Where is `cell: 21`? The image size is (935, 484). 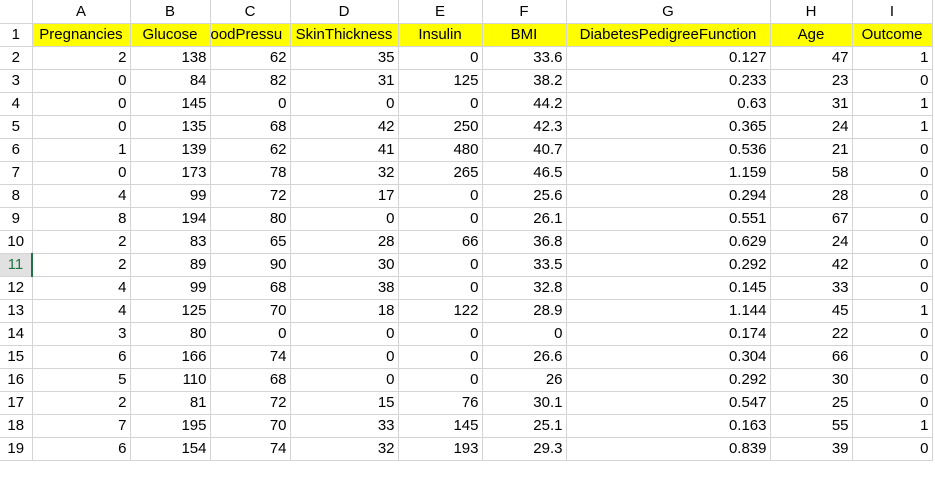
cell: 21 is located at coordinates (811, 150).